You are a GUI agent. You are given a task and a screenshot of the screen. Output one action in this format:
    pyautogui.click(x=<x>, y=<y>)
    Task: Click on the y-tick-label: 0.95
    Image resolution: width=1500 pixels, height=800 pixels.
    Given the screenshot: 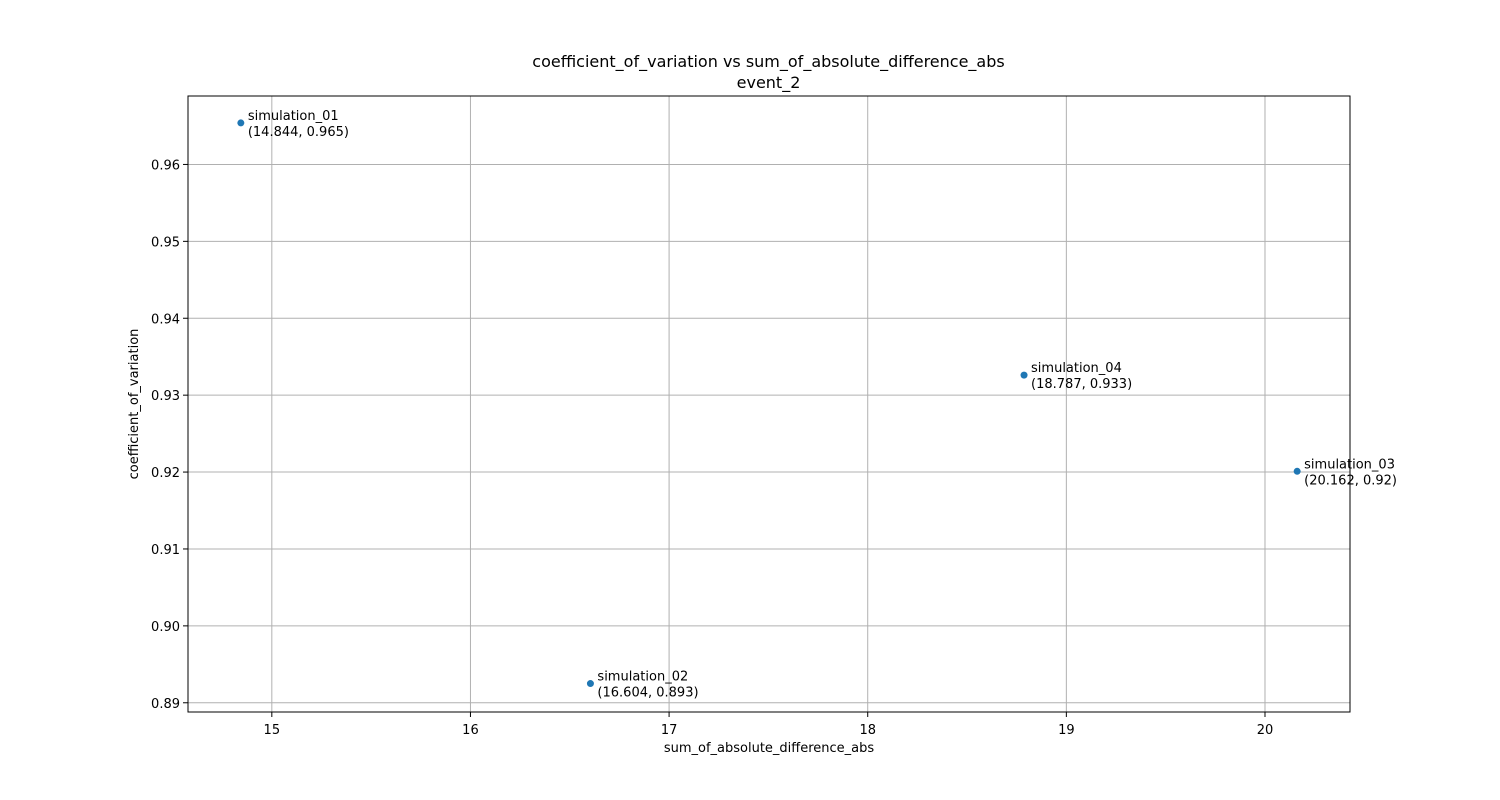 What is the action you would take?
    pyautogui.click(x=165, y=242)
    